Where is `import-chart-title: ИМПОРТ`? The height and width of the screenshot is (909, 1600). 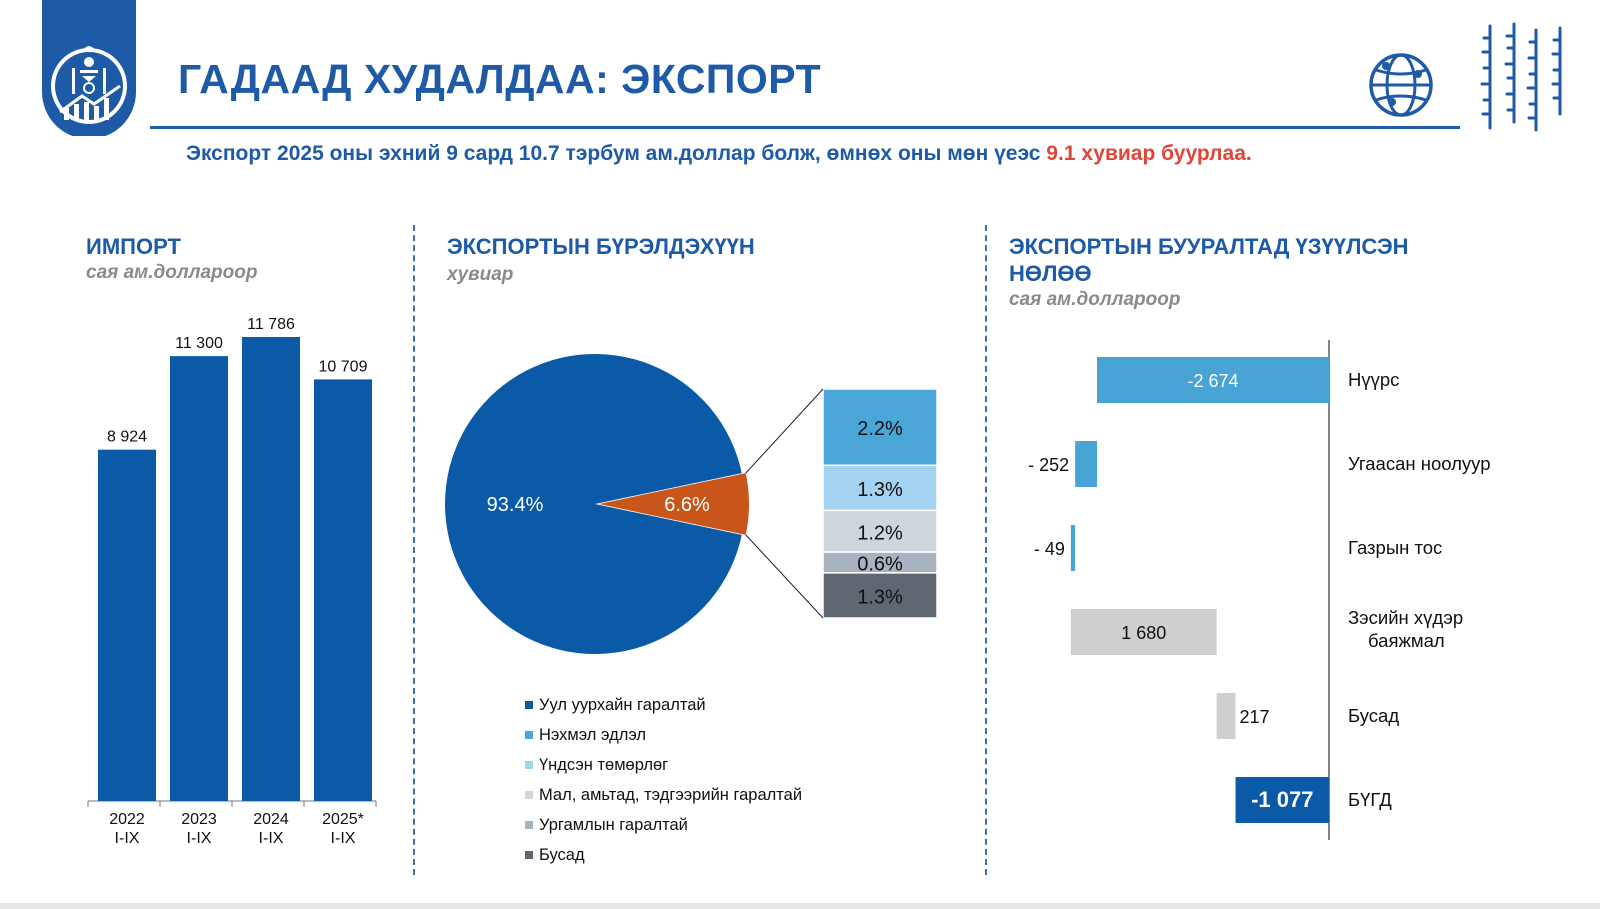 import-chart-title: ИМПОРТ is located at coordinates (133, 246).